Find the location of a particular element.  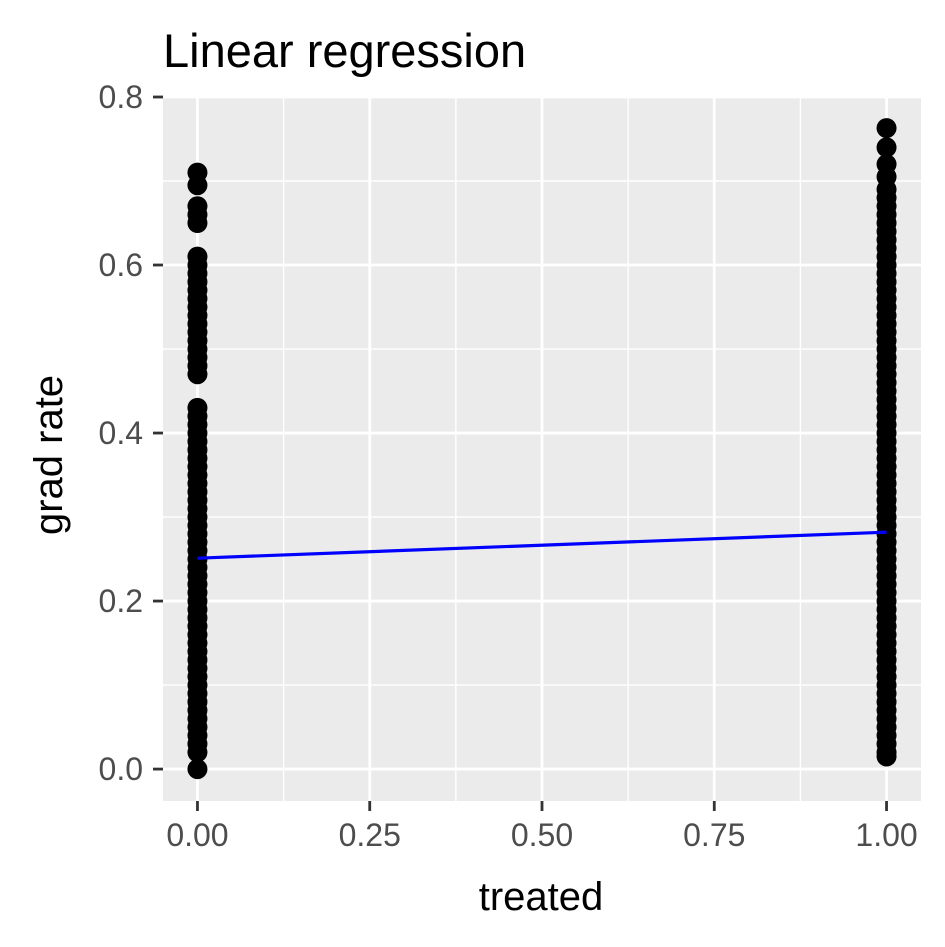

x-tick-label: 1.00 is located at coordinates (886, 835).